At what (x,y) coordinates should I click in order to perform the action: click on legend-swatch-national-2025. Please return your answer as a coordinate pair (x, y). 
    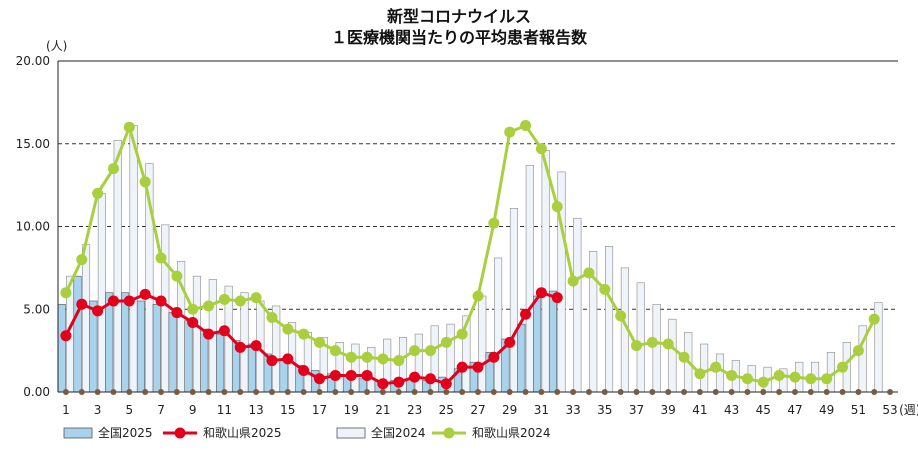
    Looking at the image, I should click on (78, 433).